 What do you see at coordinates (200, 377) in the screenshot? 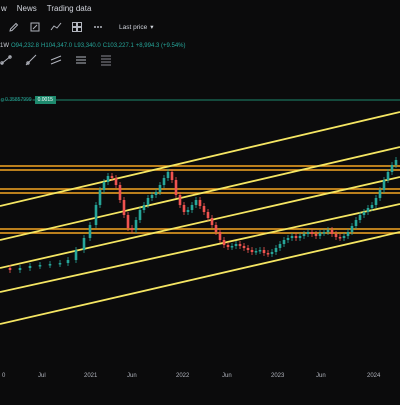
I see `time-axis: 0 Jul 2021 Jun 2022 Jun 2023 Jun 2024` at bounding box center [200, 377].